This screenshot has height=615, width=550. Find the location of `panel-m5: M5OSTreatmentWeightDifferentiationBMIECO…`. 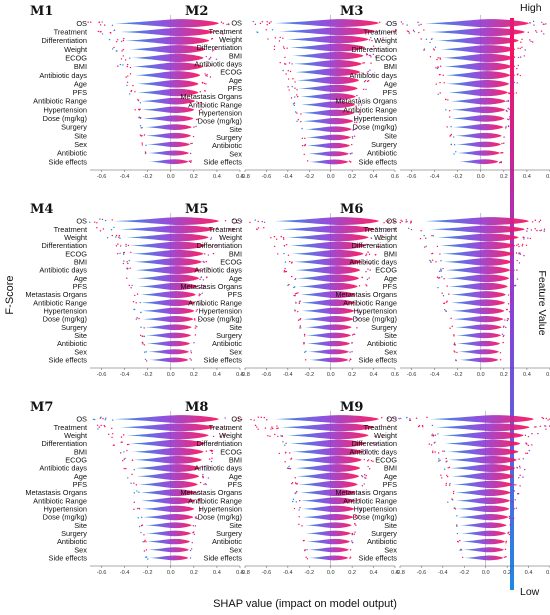

panel-m5: M5OSTreatmentWeightDifferentiationBMIECO… is located at coordinates (291, 290).